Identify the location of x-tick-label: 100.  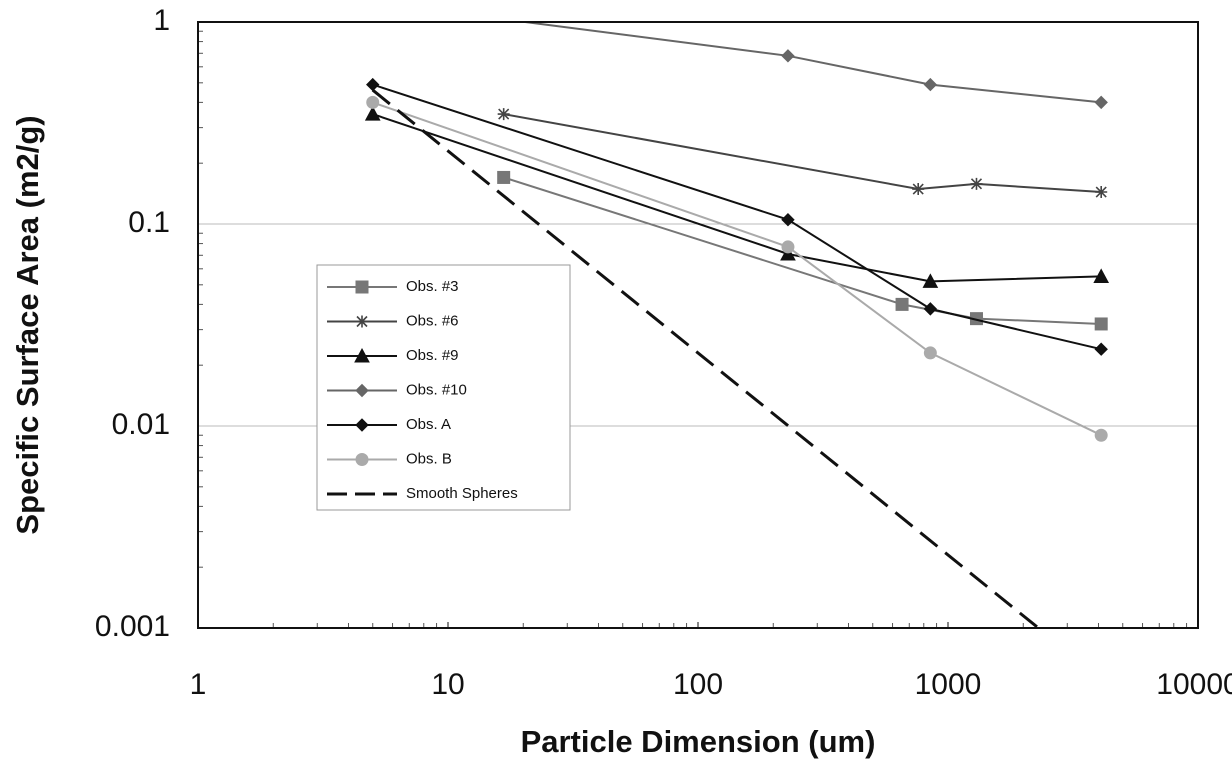
(698, 684).